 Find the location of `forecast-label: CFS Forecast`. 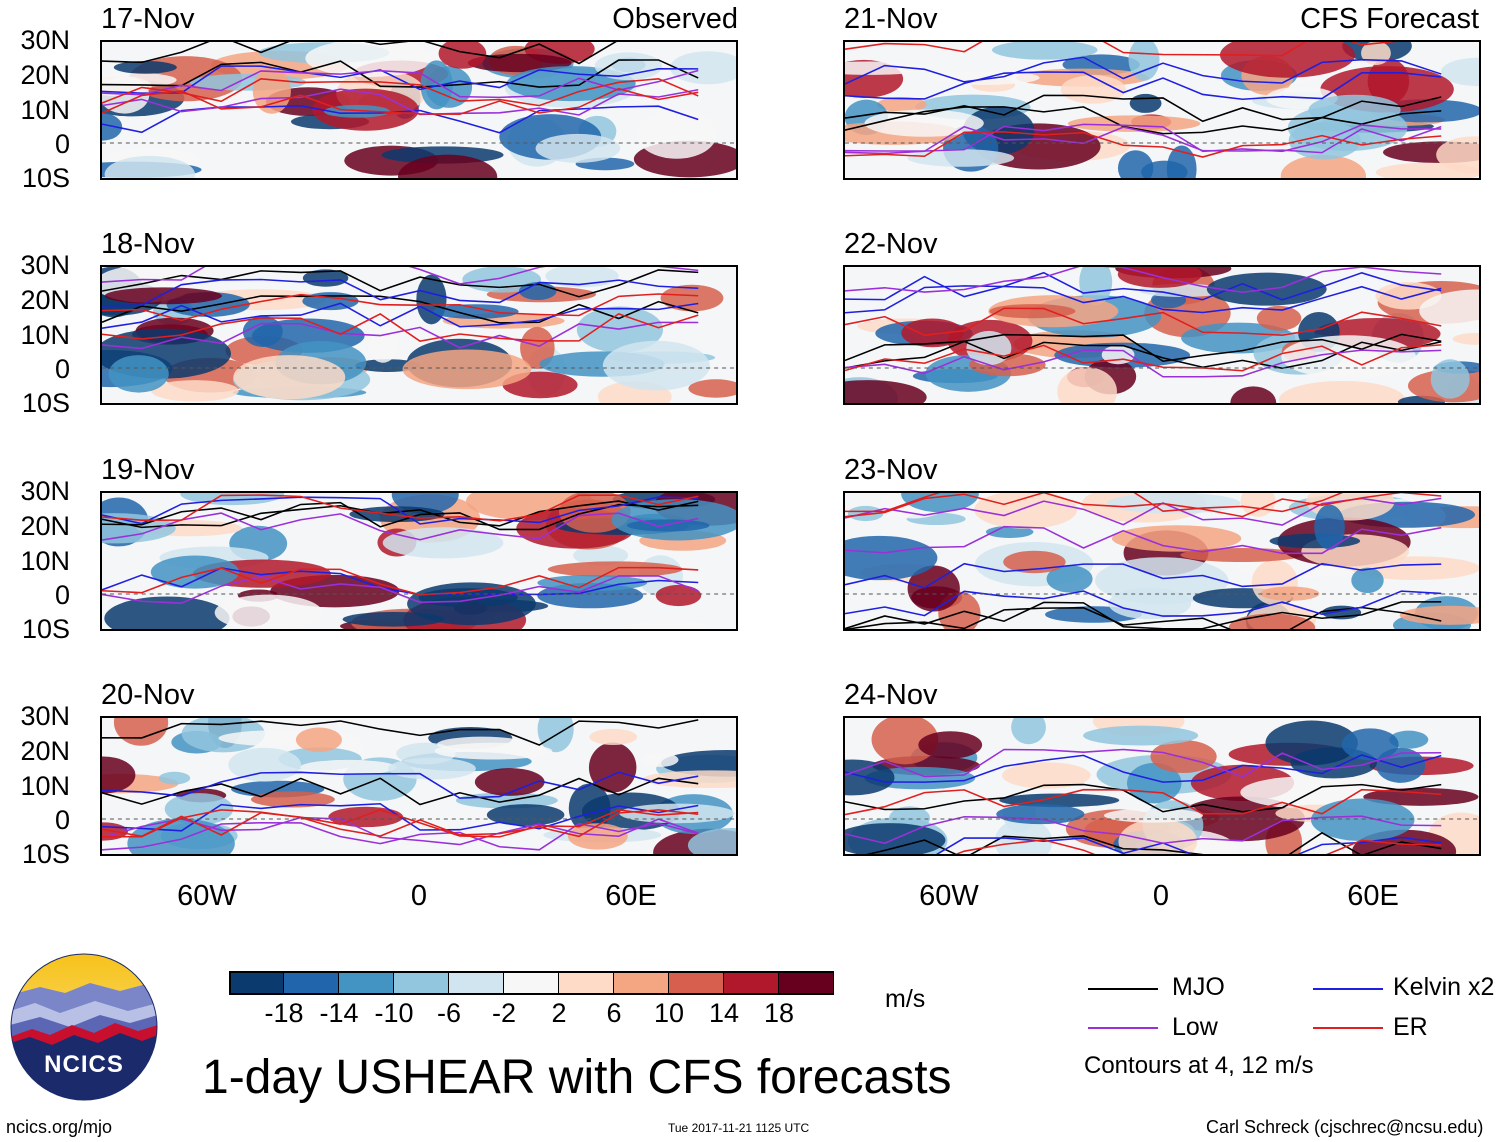

forecast-label: CFS Forecast is located at coordinates (1389, 19).